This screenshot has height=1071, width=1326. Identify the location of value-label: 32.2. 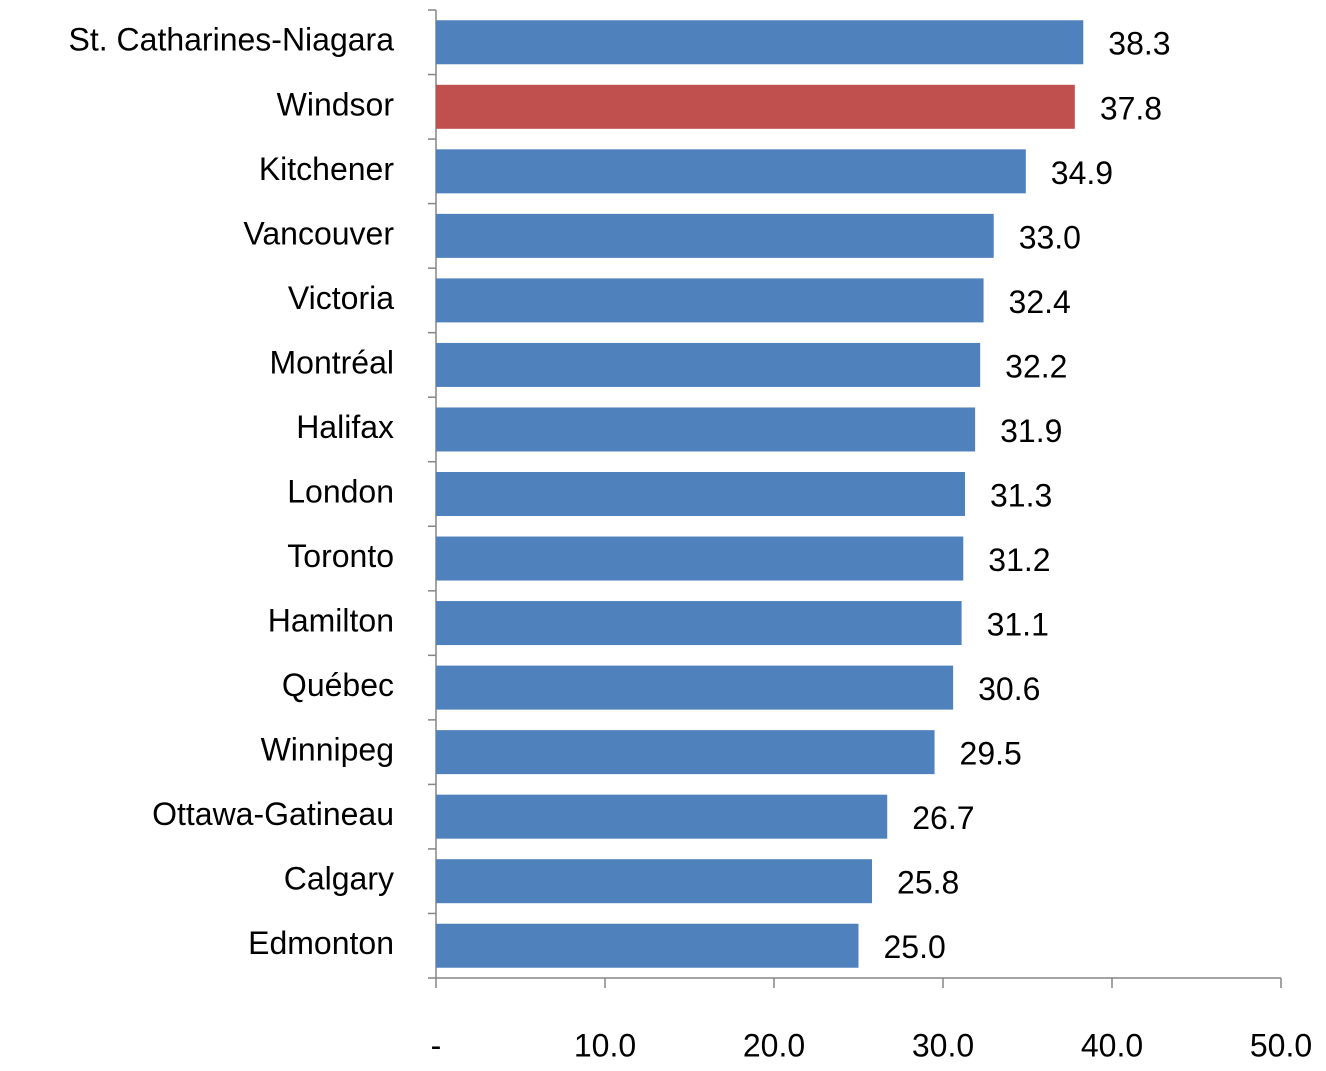
(1036, 366).